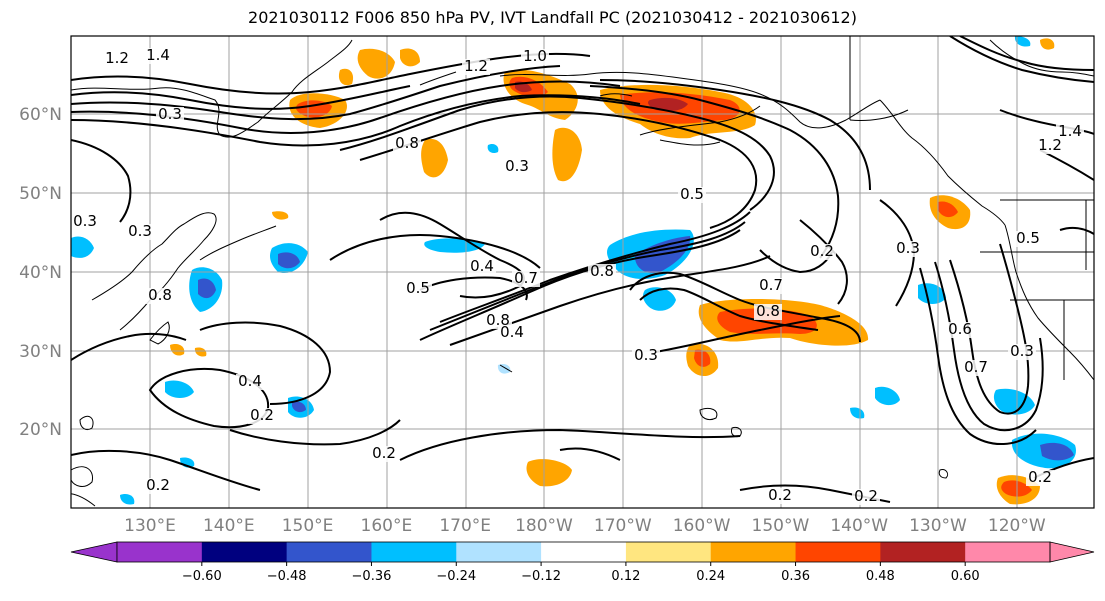 The image size is (1105, 601). I want to click on longitude-label: 160°W, so click(702, 526).